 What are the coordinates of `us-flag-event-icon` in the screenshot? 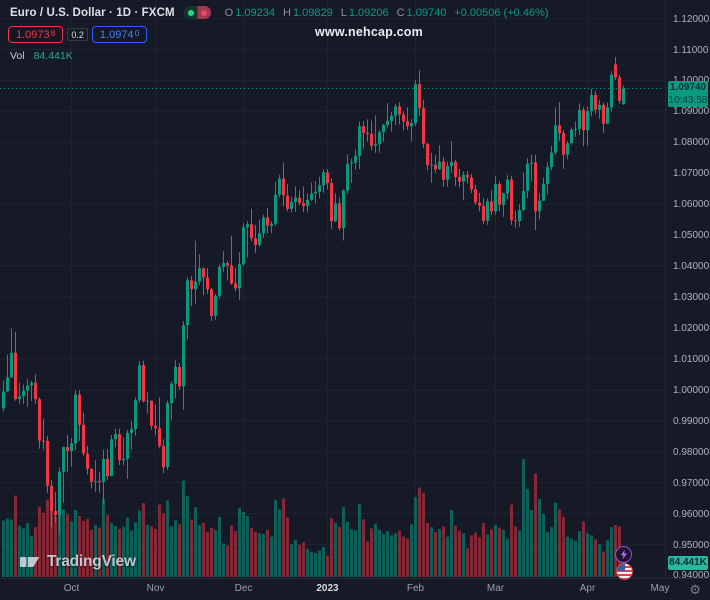 It's located at (624, 571).